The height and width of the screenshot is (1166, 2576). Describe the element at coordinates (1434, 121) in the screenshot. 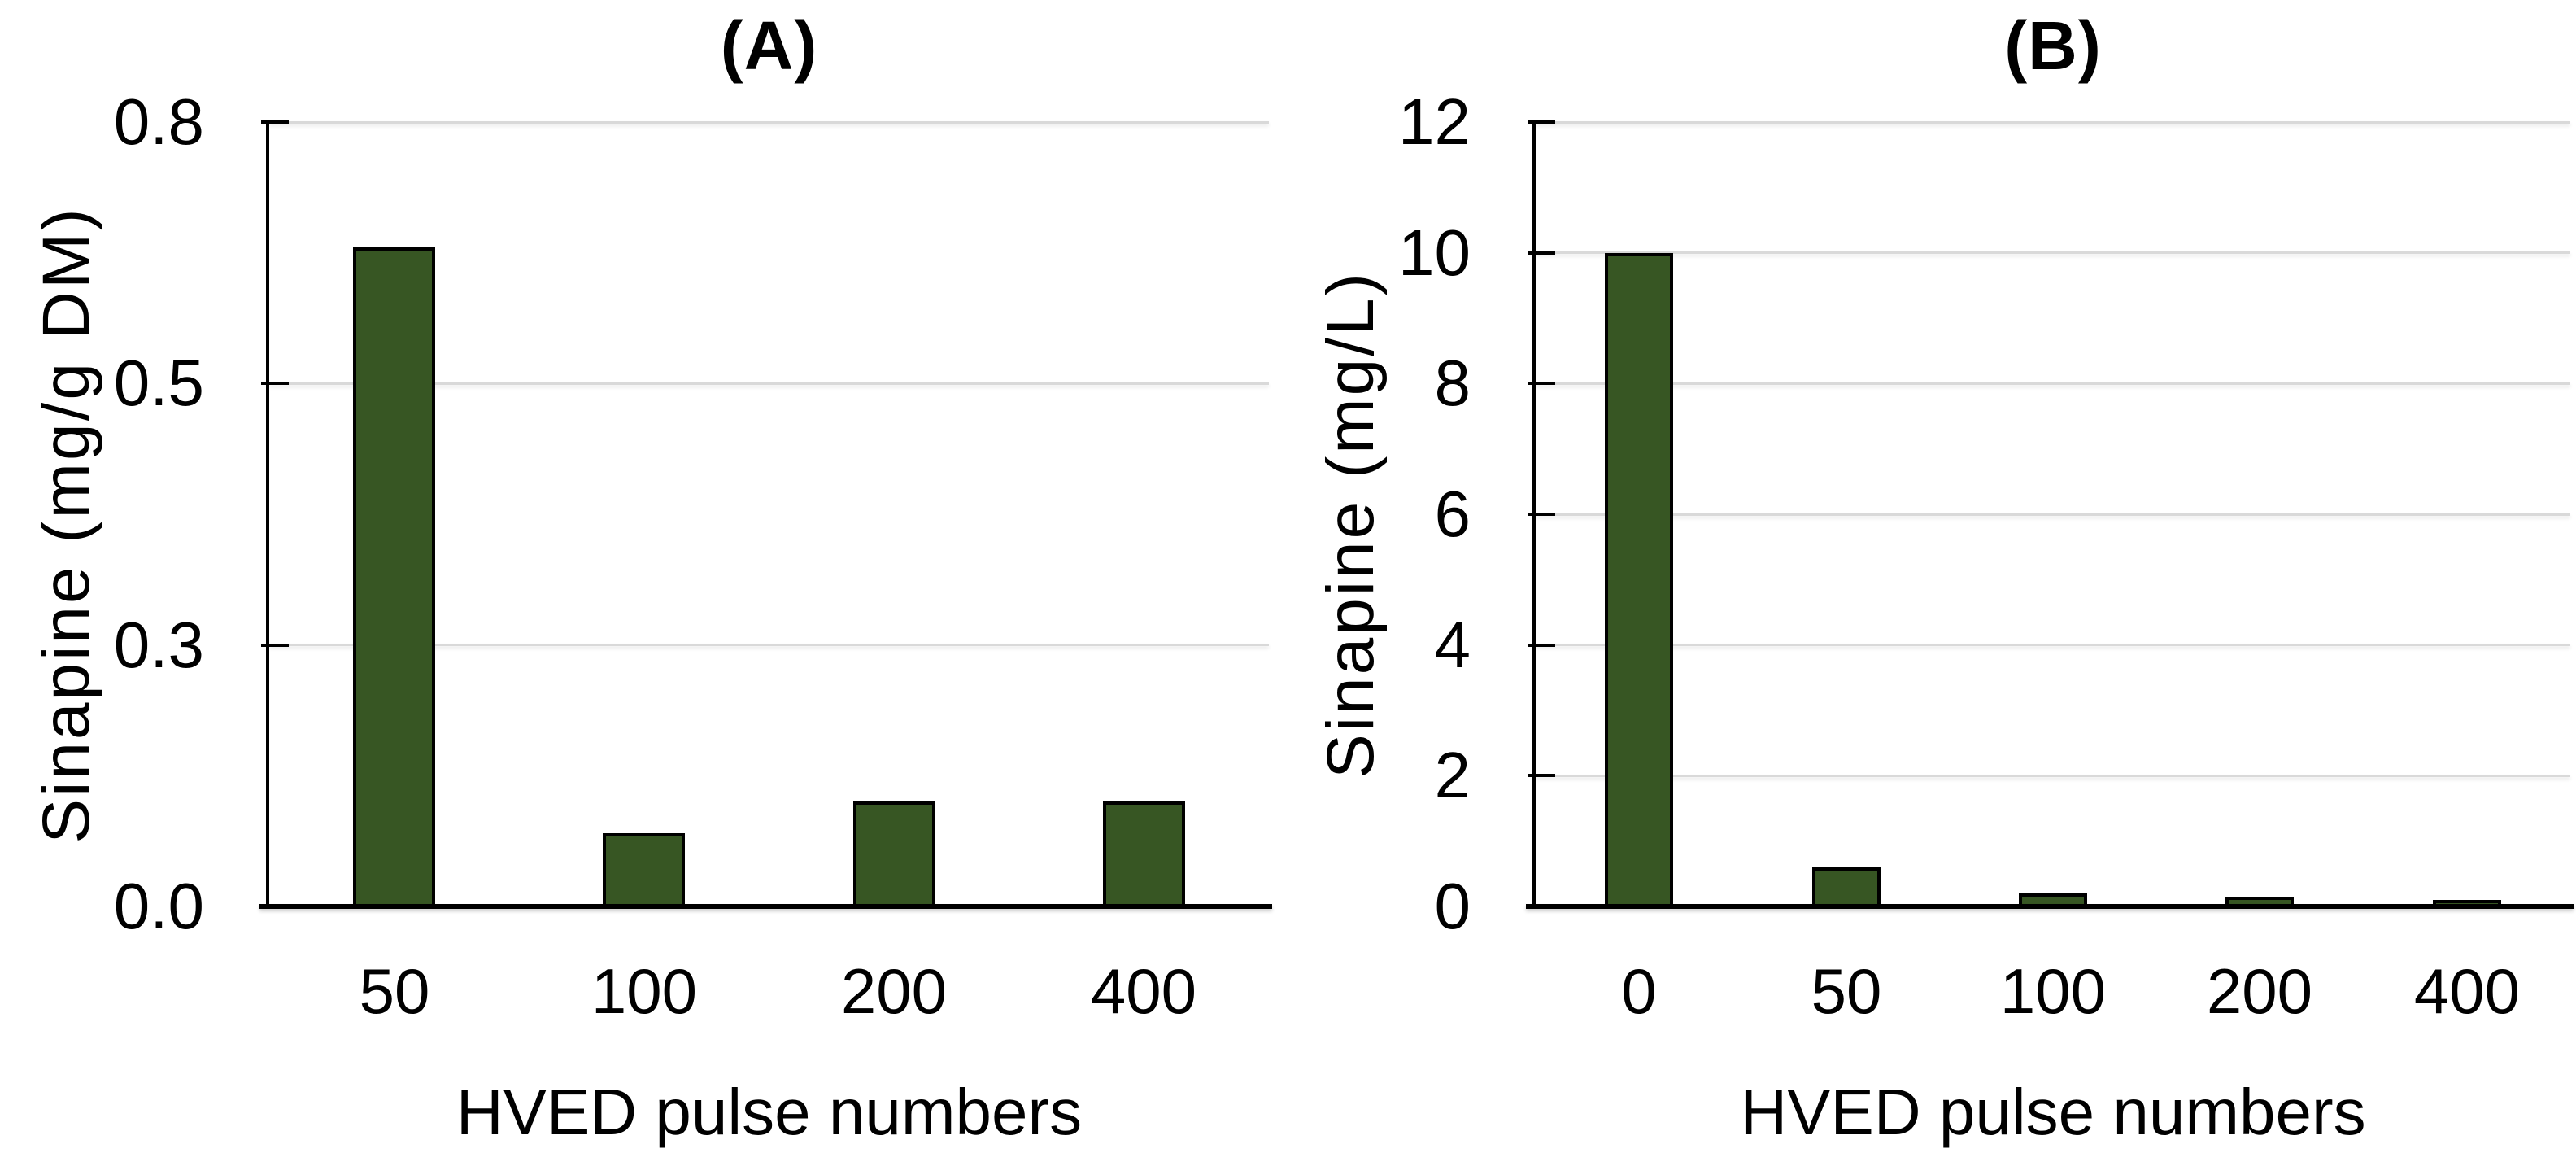

I see `y-tick-label: 12` at that location.